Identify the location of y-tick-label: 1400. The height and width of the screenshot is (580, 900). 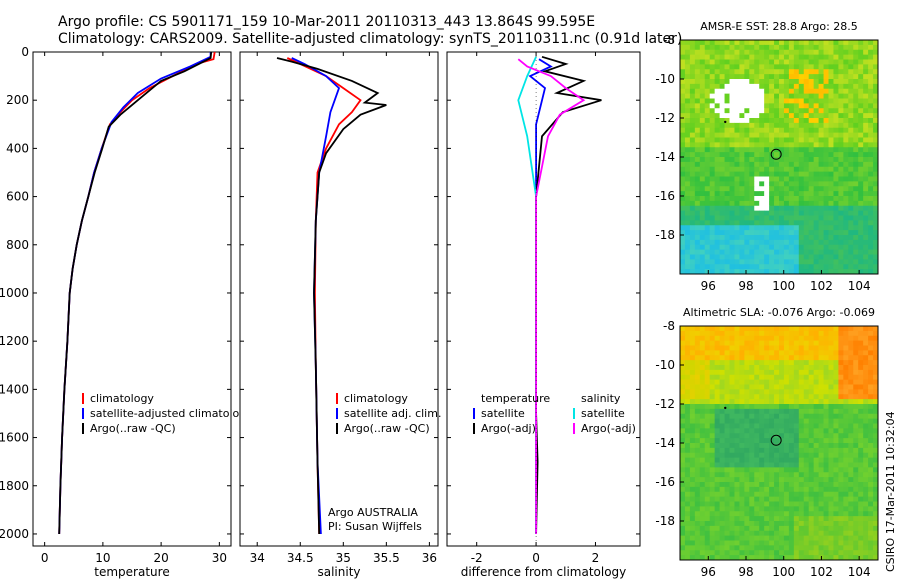
(14, 389).